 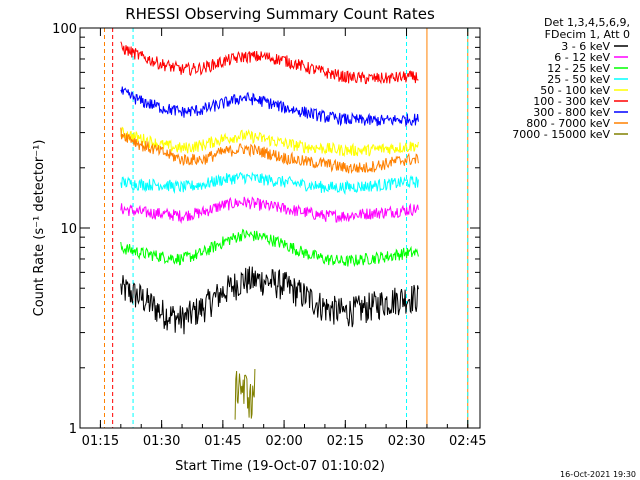 I want to click on legend-label: 3 - 6 keV, so click(x=585, y=46).